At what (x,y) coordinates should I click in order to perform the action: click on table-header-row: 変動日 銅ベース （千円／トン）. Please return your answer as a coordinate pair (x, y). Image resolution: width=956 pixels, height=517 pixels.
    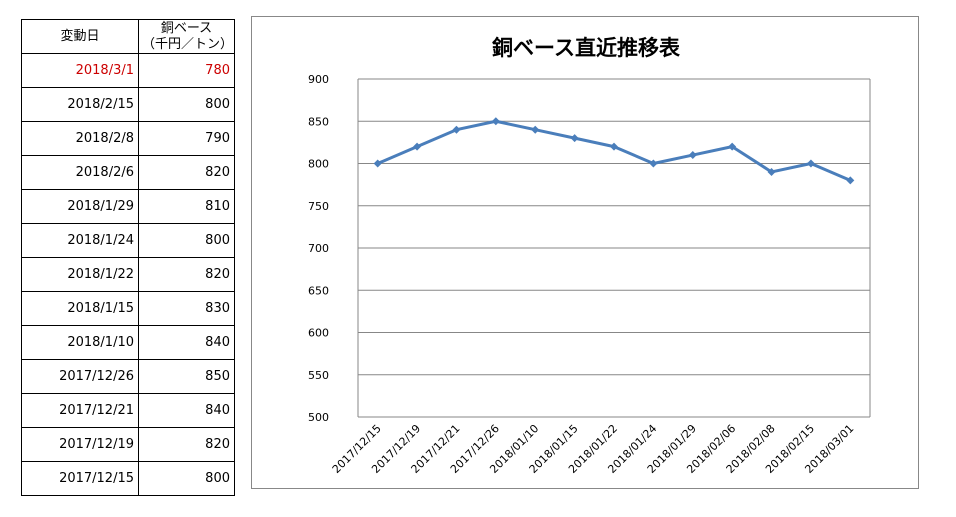
    Looking at the image, I should click on (128, 36).